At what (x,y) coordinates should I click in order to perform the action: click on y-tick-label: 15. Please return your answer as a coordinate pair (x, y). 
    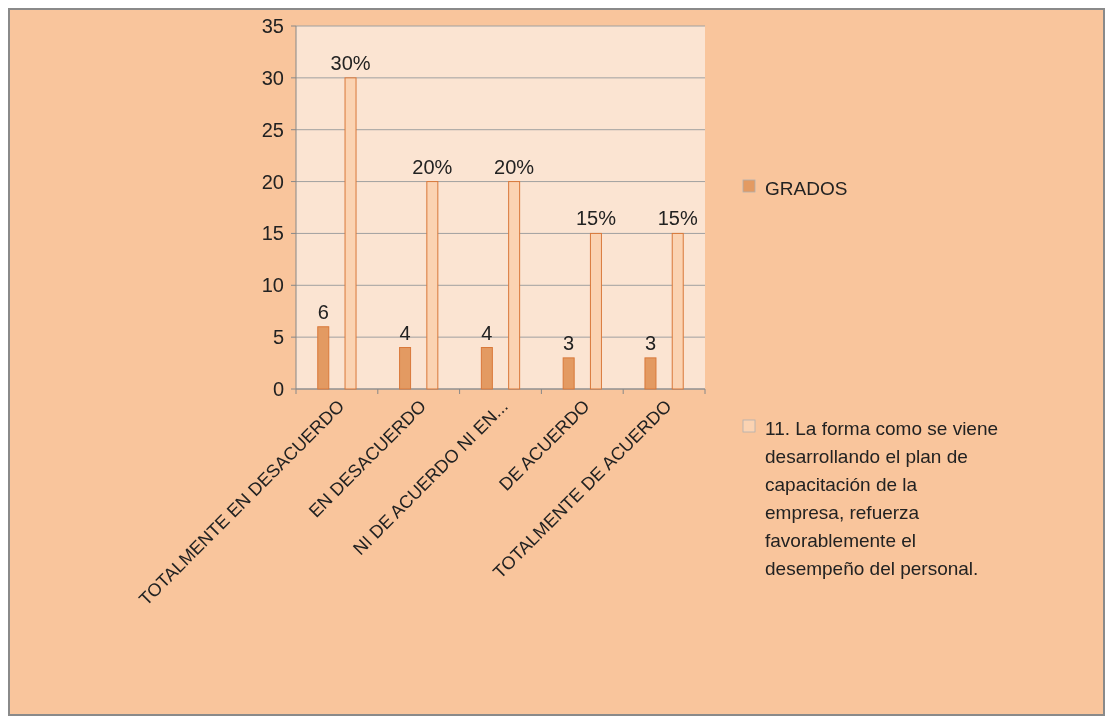
    Looking at the image, I should click on (272, 233).